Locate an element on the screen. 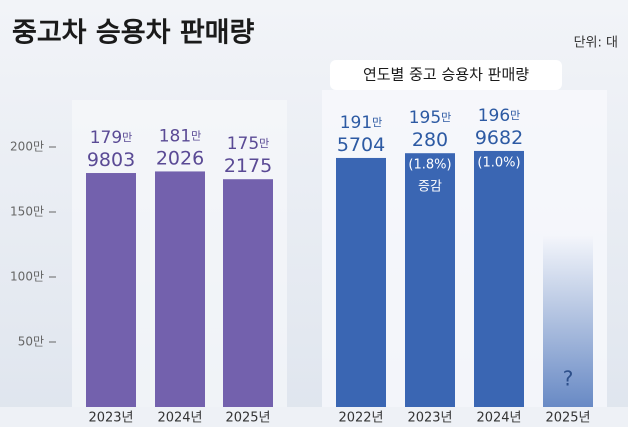 The width and height of the screenshot is (628, 427). value-label-part: 196 is located at coordinates (494, 116).